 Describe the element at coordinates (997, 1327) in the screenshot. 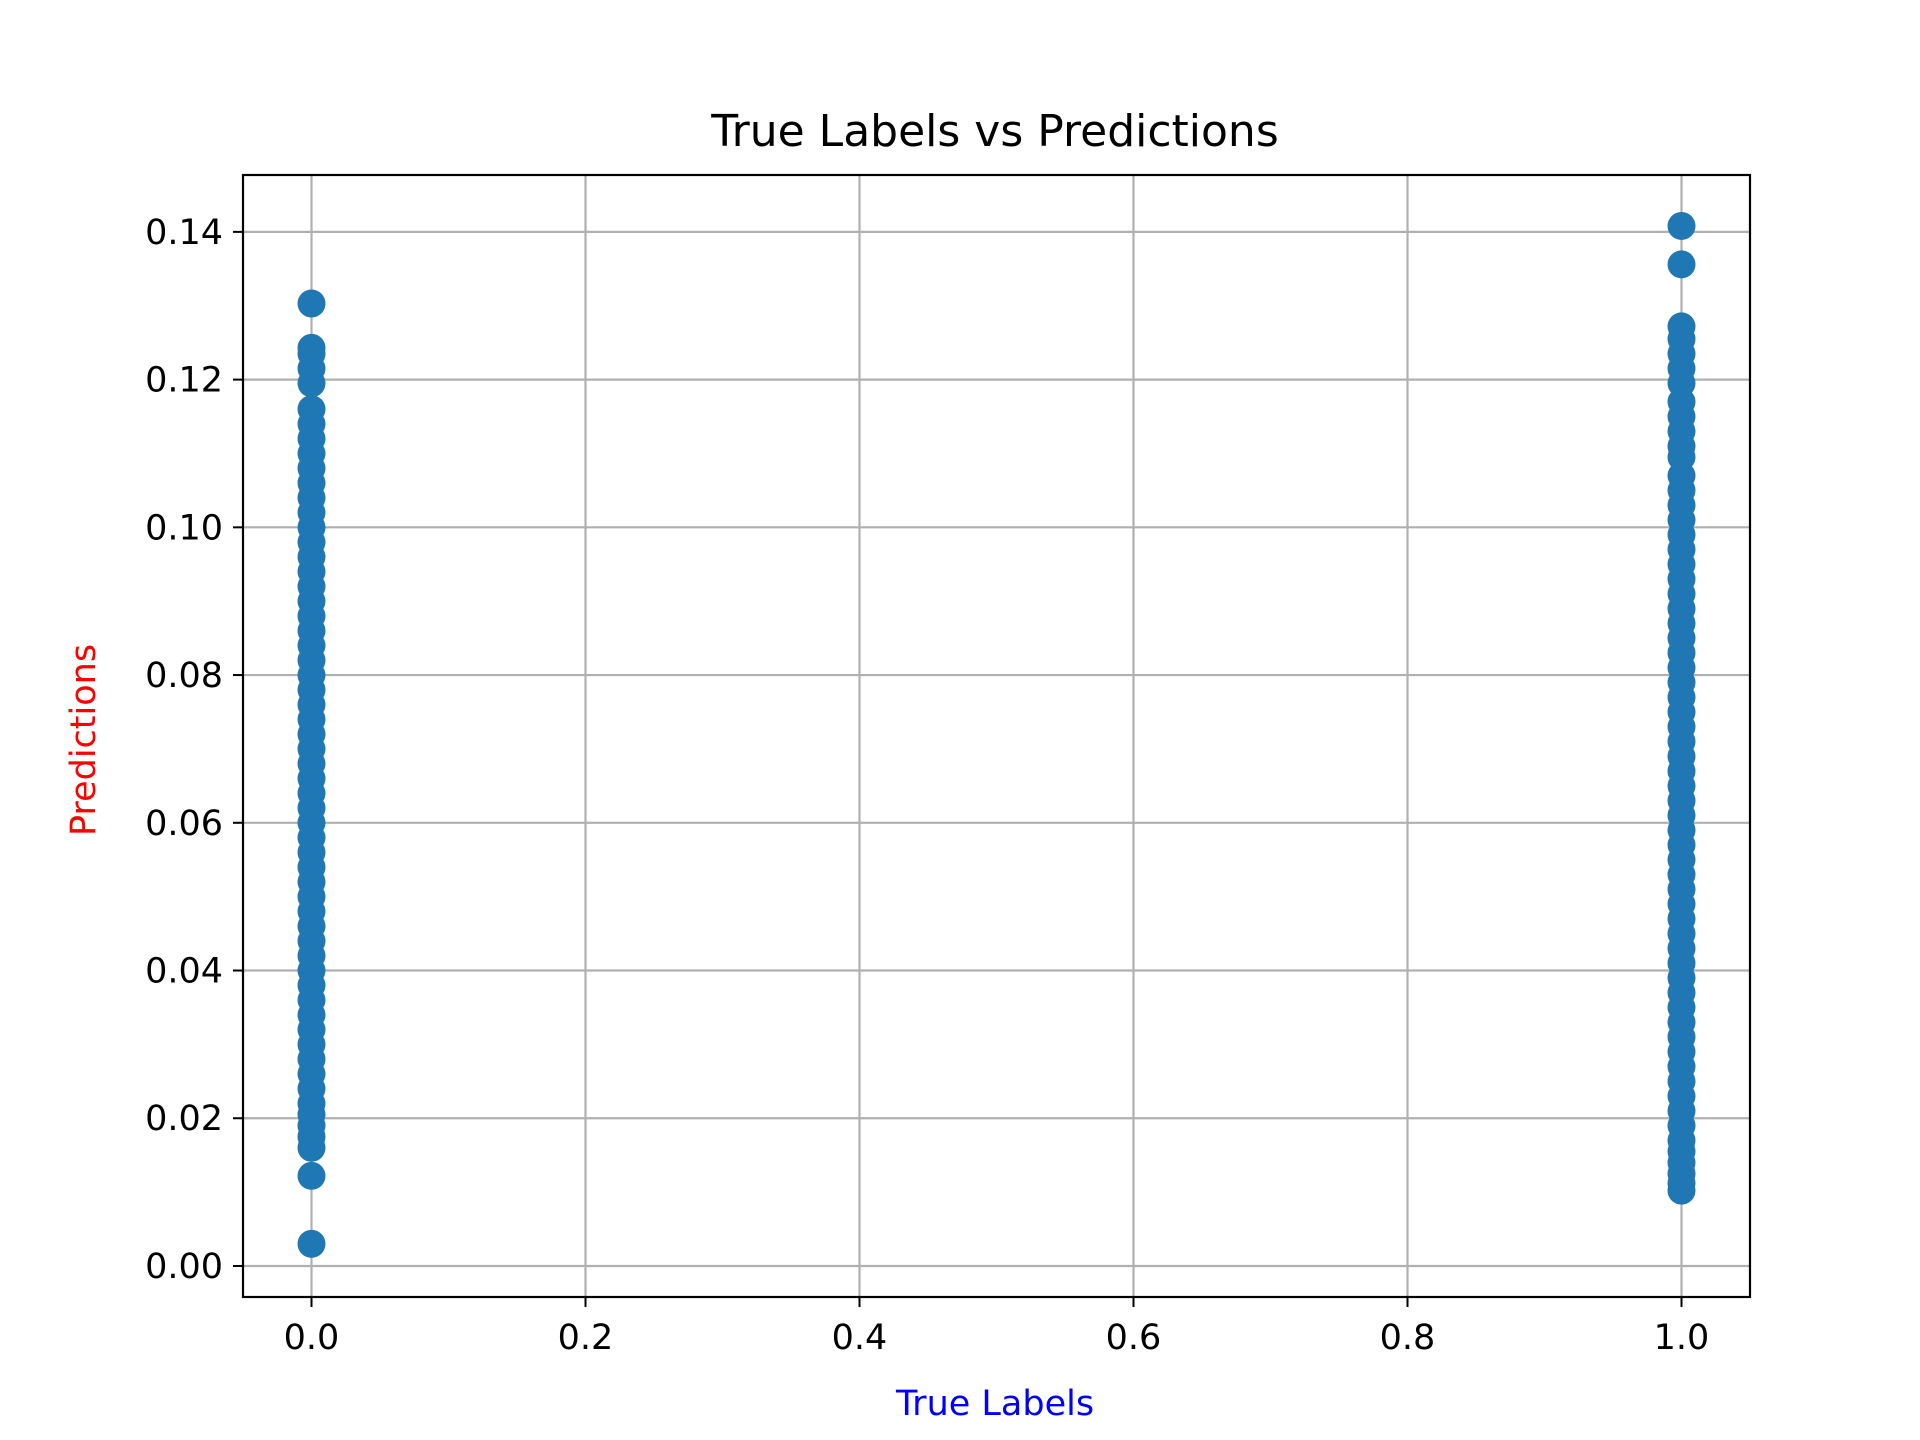

I see `x-axis-ticks: 0.0 0.2 0.4 0.6 0.8 1.0` at that location.